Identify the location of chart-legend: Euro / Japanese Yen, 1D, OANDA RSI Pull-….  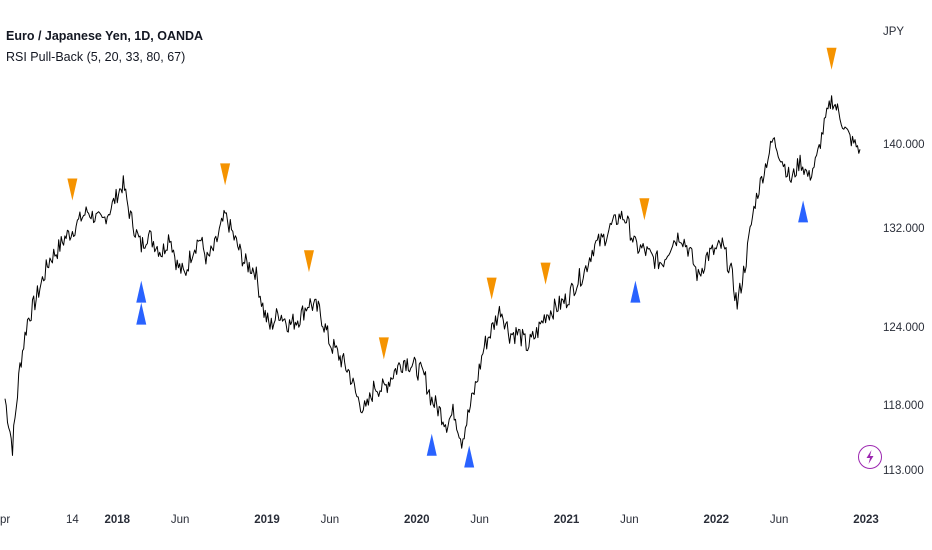
(104, 46).